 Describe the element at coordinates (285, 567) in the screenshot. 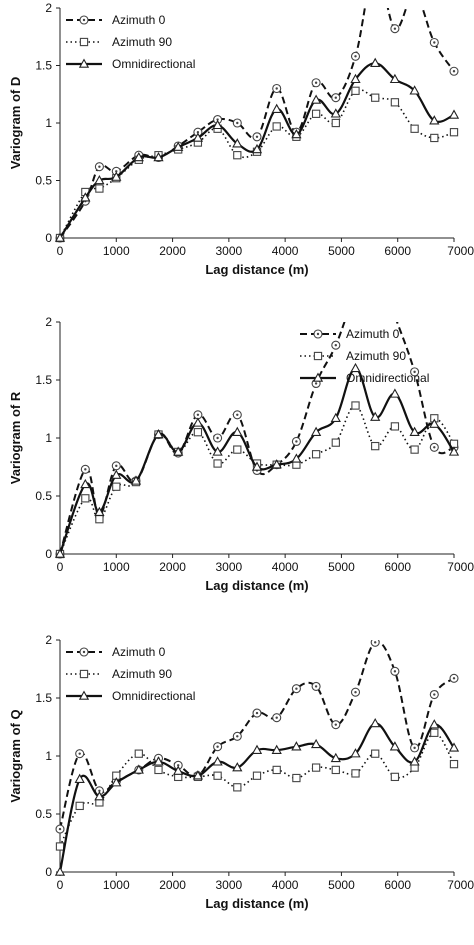

I see `x-tick-label: 4000` at that location.